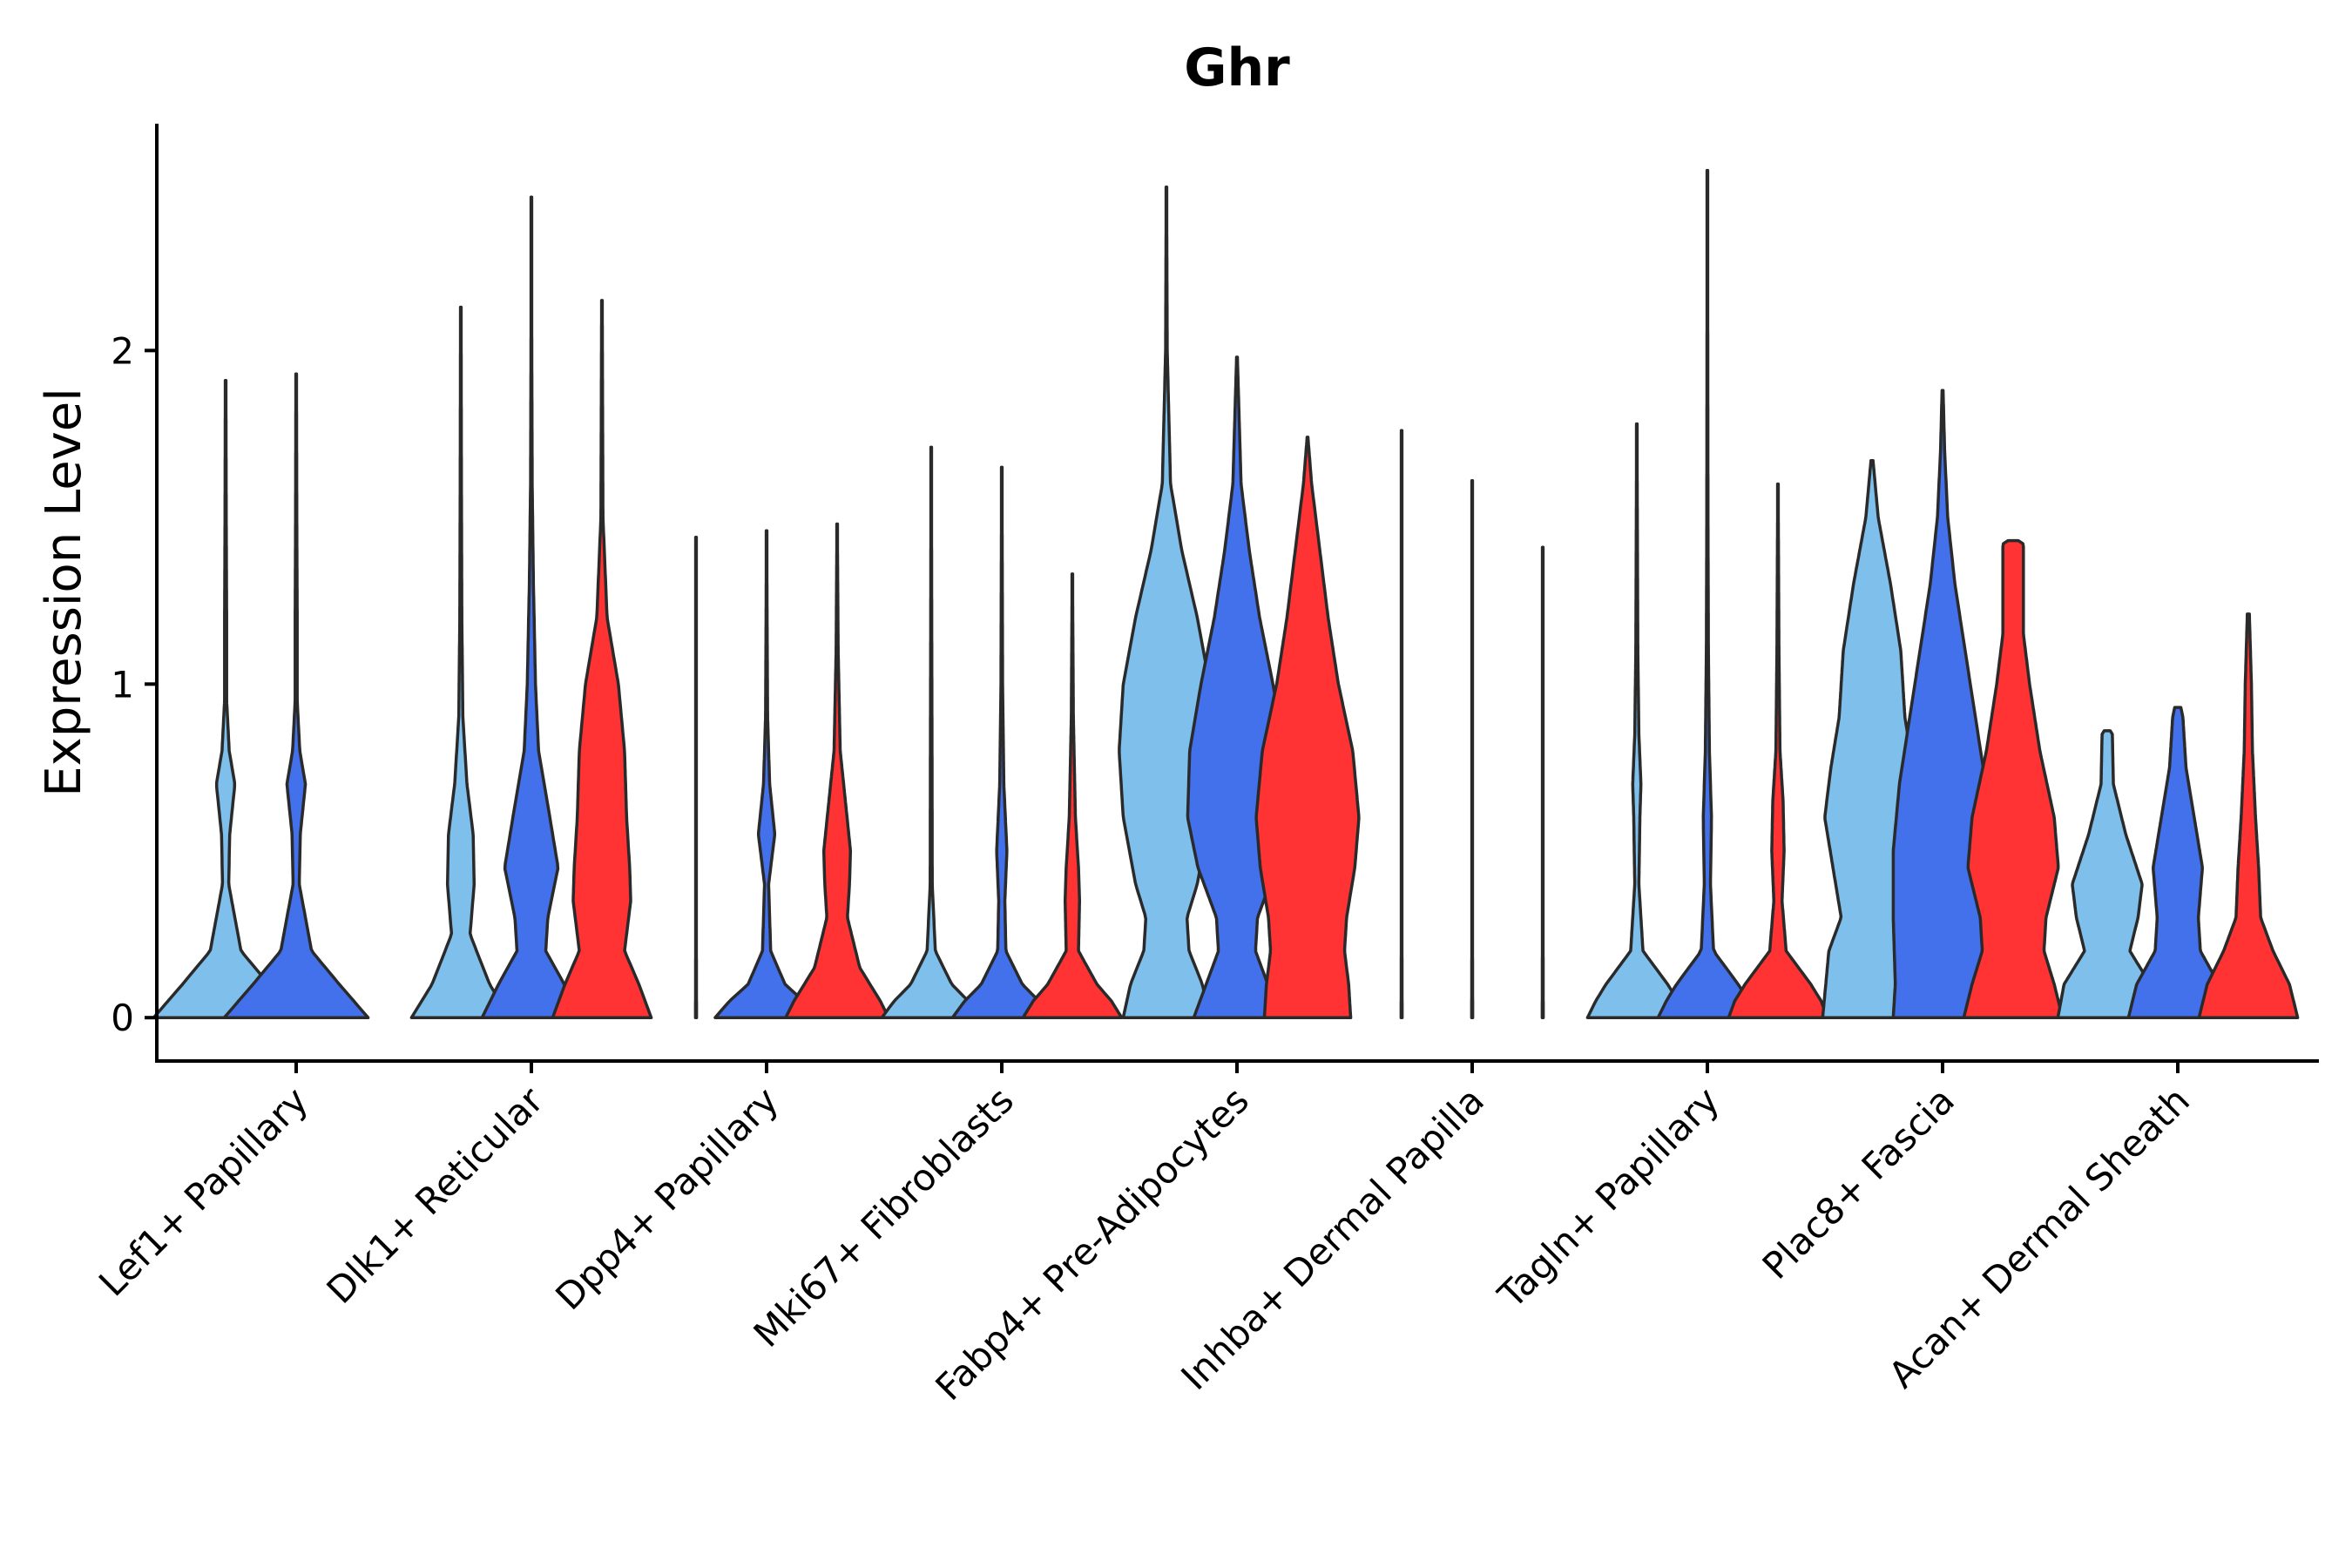 Image resolution: width=2352 pixels, height=1568 pixels. Describe the element at coordinates (1237, 67) in the screenshot. I see `chart-title: Ghr` at that location.